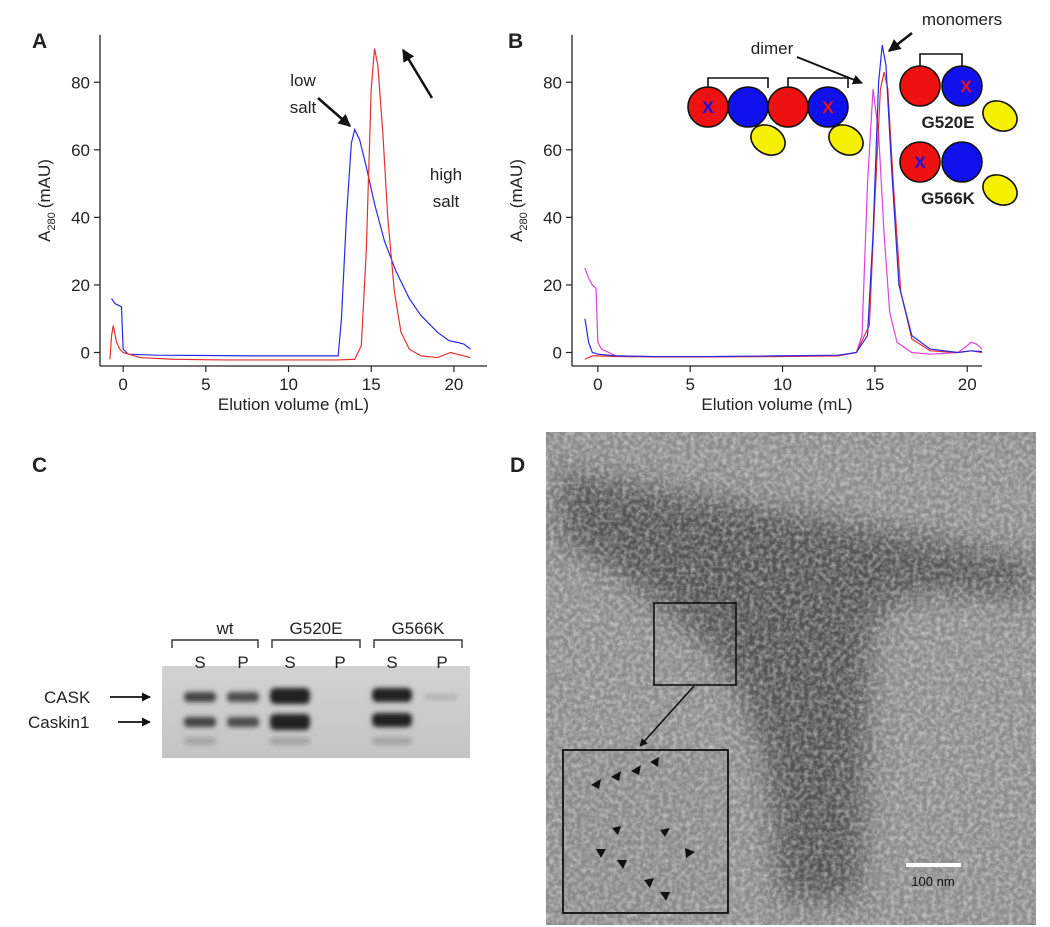 This screenshot has height=927, width=1050. Describe the element at coordinates (962, 19) in the screenshot. I see `annotation: monomers` at that location.